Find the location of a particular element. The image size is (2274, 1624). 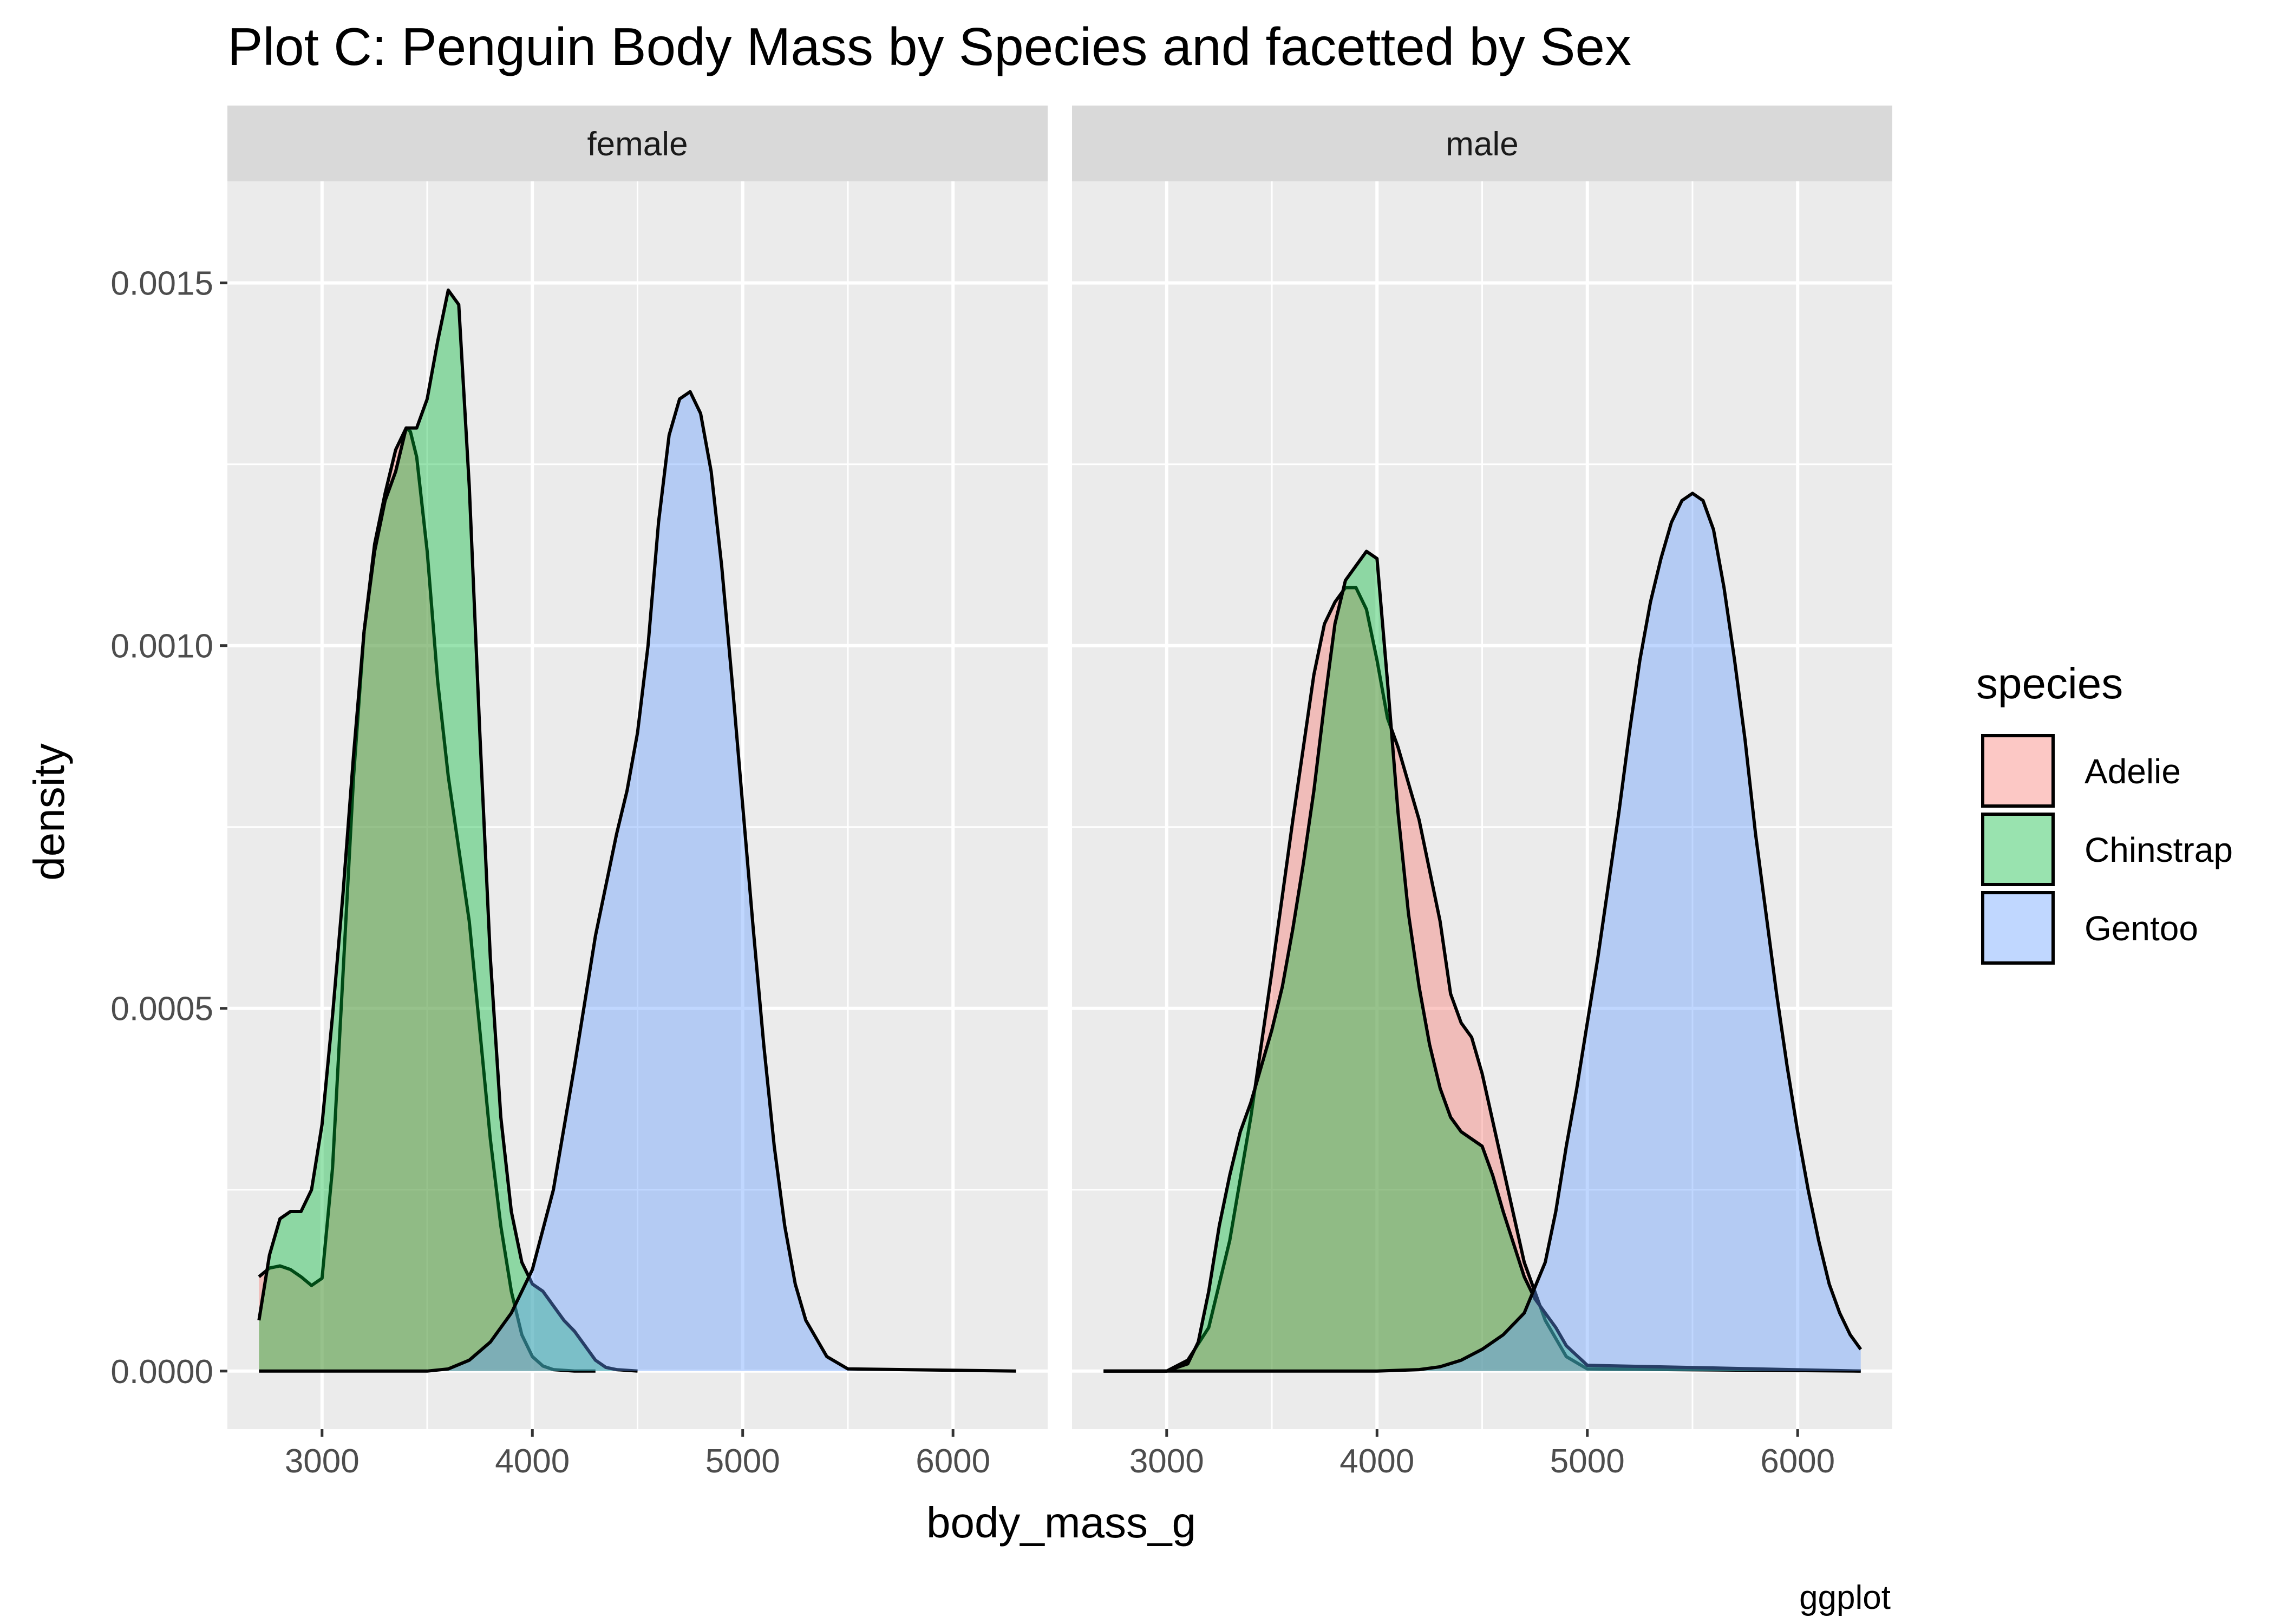

density-line-chinstrap is located at coordinates (448, 831).